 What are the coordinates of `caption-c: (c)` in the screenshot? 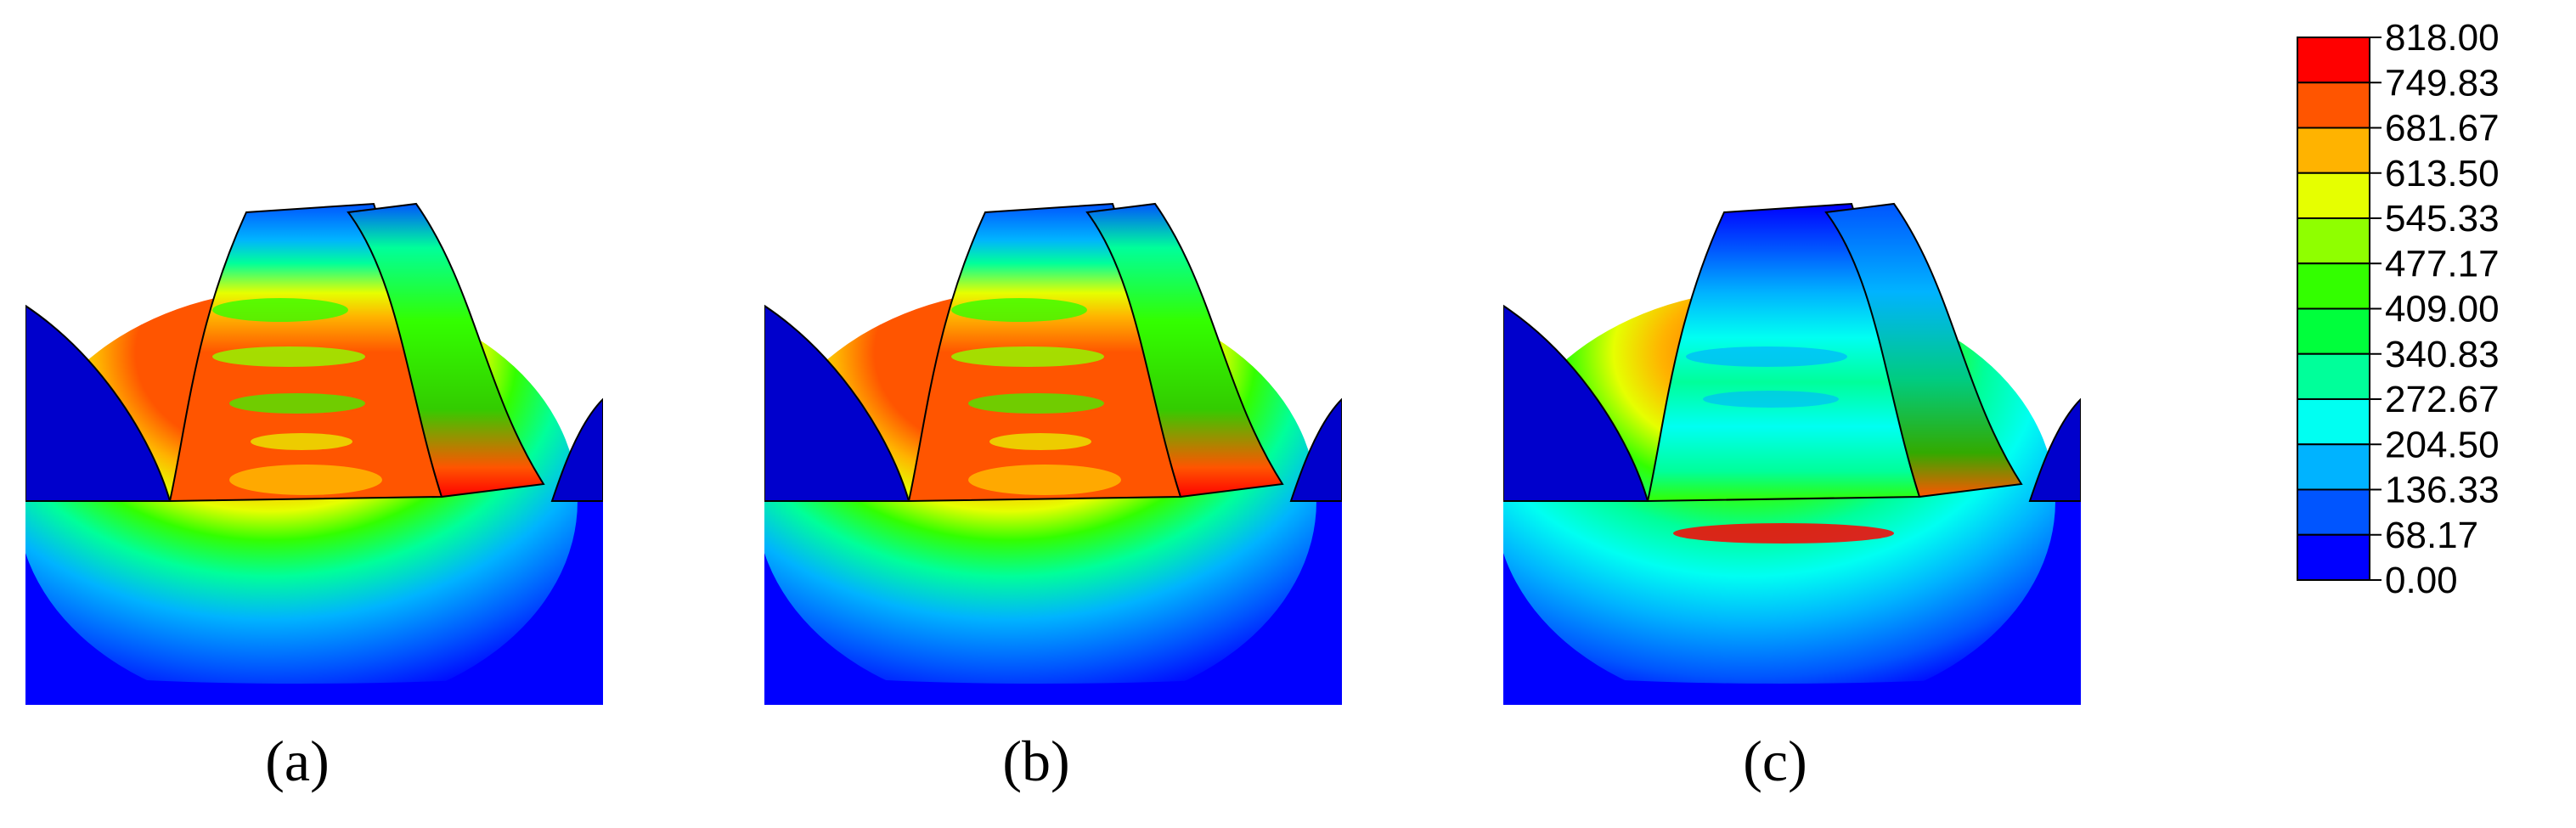 It's located at (1775, 761).